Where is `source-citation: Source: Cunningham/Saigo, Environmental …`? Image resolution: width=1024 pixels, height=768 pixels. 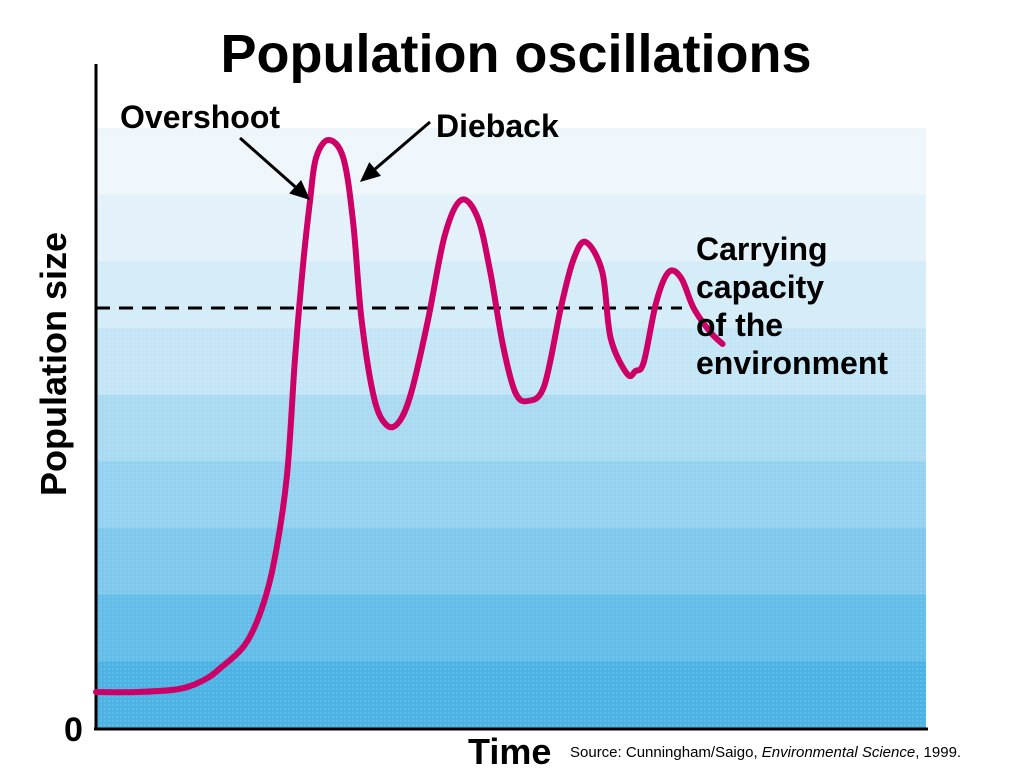 source-citation: Source: Cunningham/Saigo, Environmental … is located at coordinates (765, 752).